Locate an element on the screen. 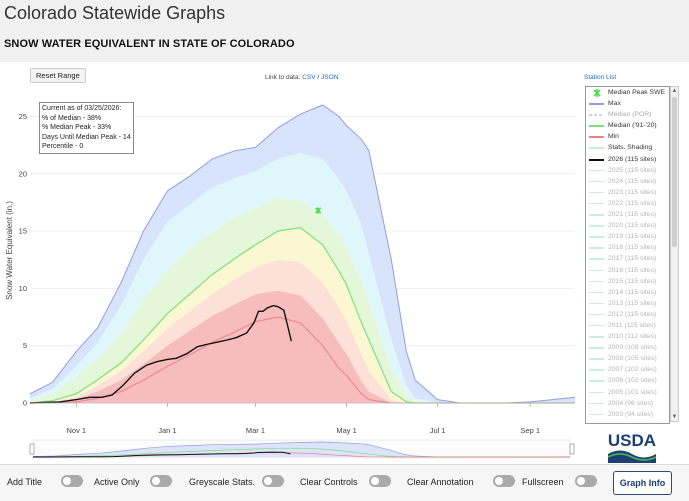 The height and width of the screenshot is (501, 689). x-tick-label: Mar 1 is located at coordinates (255, 430).